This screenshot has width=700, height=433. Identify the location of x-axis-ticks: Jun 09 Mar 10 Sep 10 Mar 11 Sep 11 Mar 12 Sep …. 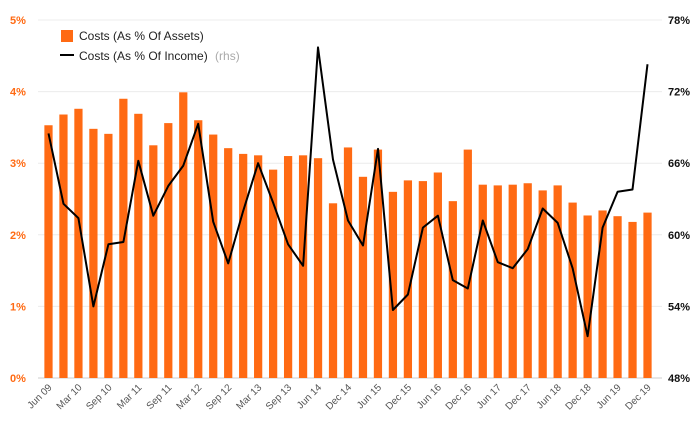
(340, 397).